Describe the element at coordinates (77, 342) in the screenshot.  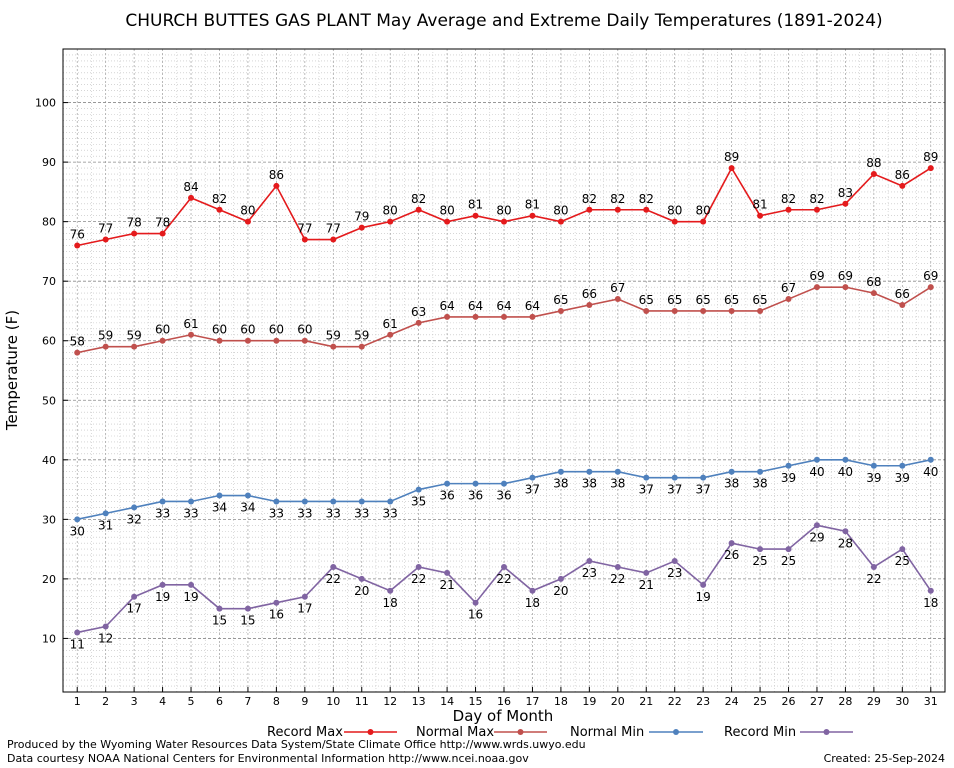
I see `normal-max-data-label: 58` at that location.